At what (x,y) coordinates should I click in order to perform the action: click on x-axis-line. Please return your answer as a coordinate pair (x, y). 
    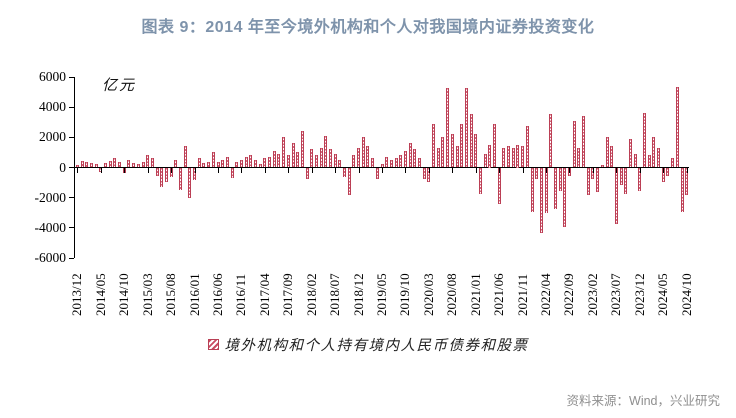
    Looking at the image, I should click on (381, 167).